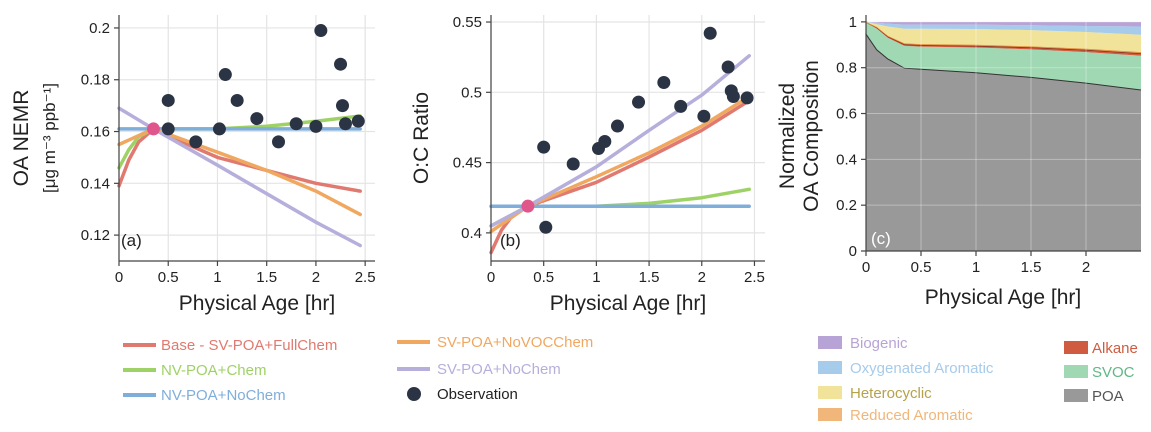 This screenshot has height=432, width=1151. Describe the element at coordinates (649, 277) in the screenshot. I see `panel-b-xtick-label: 1.5` at that location.